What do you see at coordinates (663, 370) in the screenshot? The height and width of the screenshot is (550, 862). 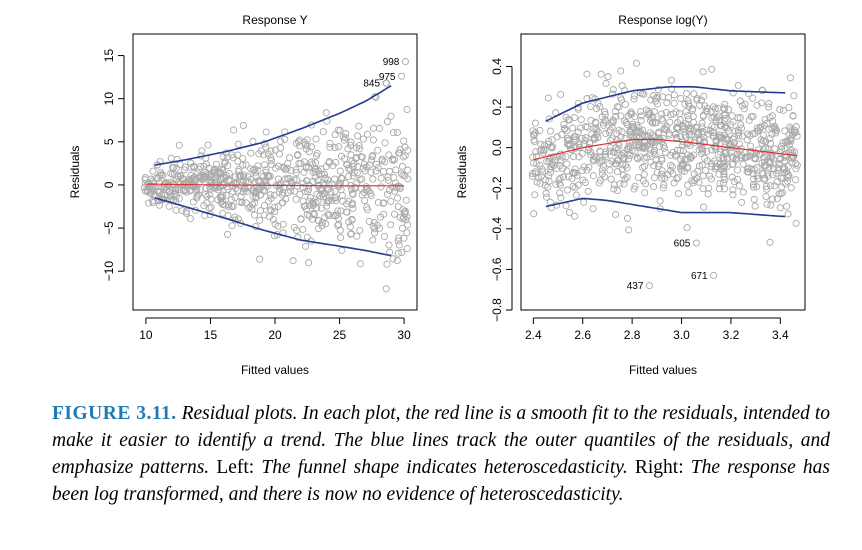 I see `panel-right-x-axis-label: Fitted values` at bounding box center [663, 370].